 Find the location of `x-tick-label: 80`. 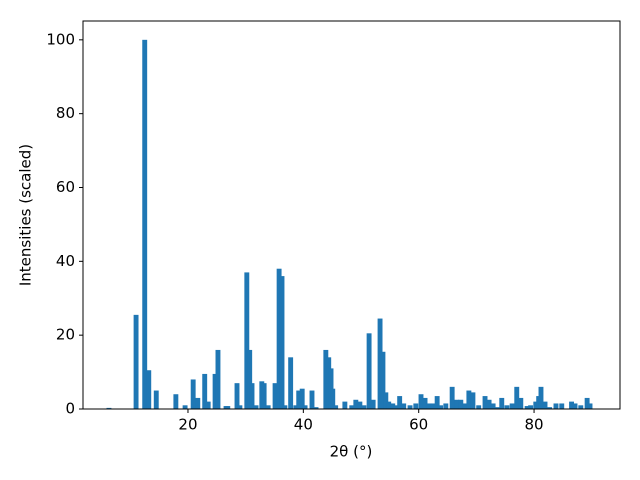

x-tick-label: 80 is located at coordinates (534, 425).